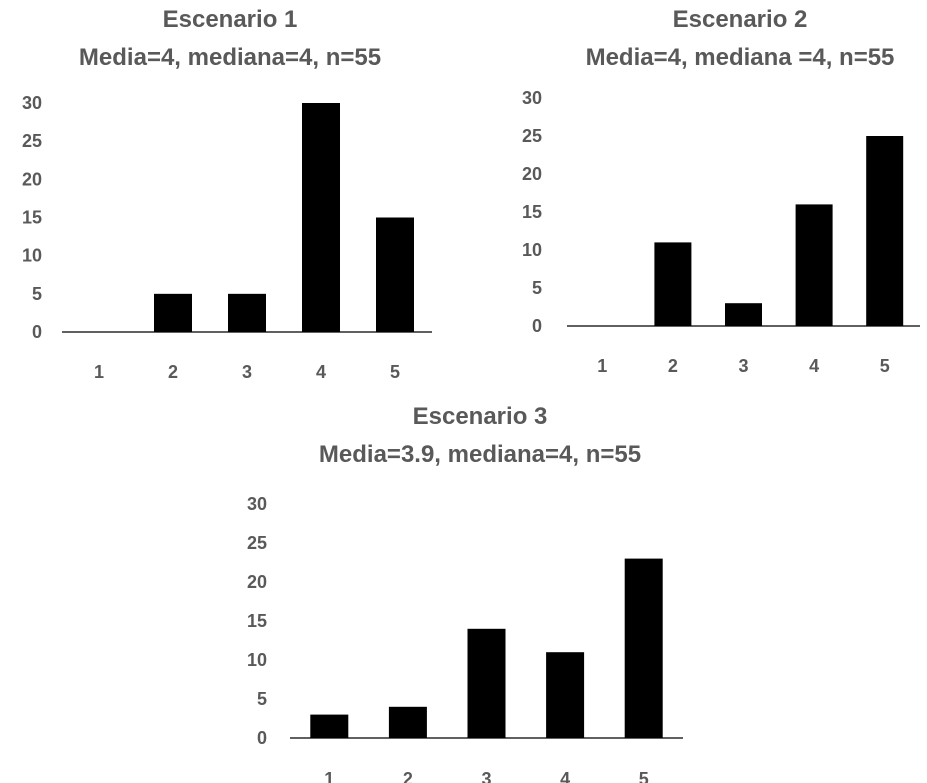 This screenshot has width=927, height=783. Describe the element at coordinates (230, 57) in the screenshot. I see `chart-subtitle: Media=4, mediana=4, n=55` at that location.